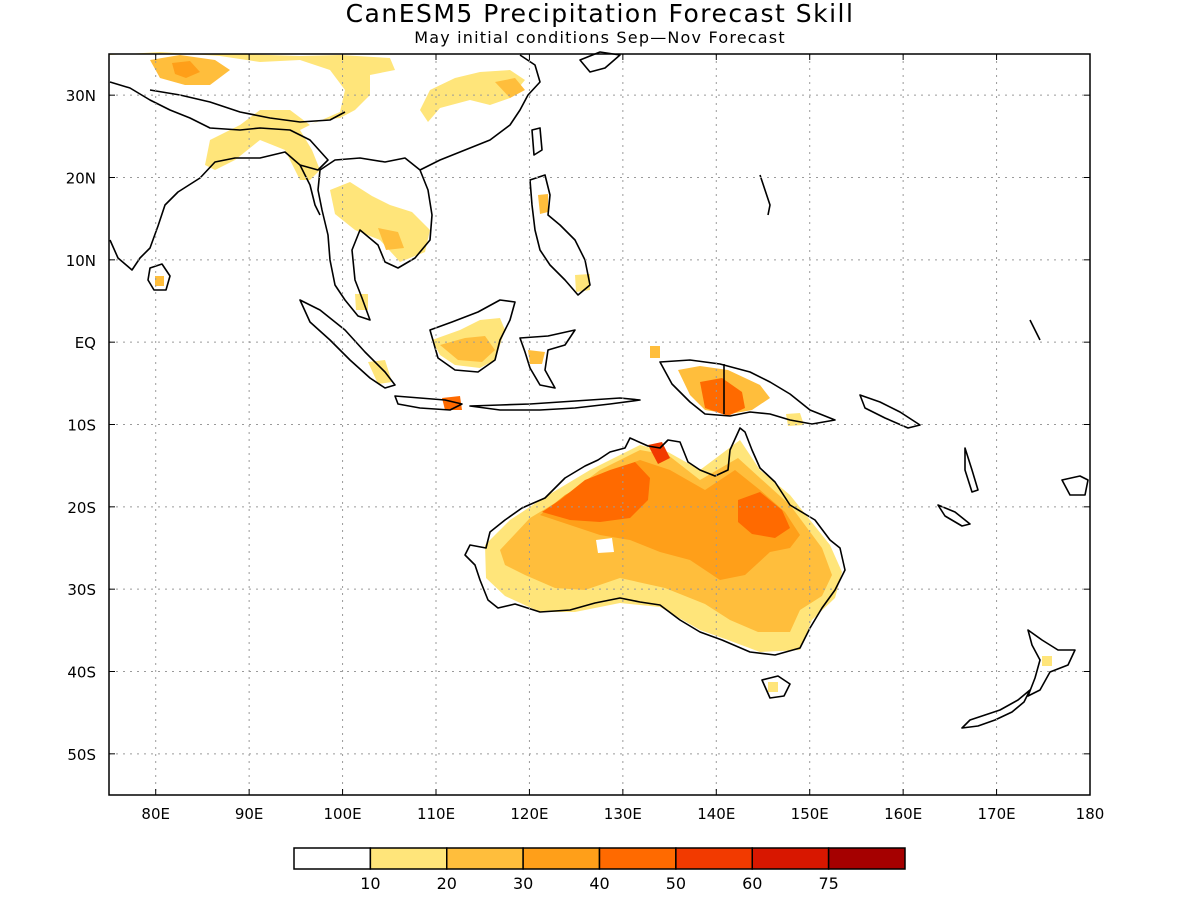 This screenshot has width=1200, height=900. I want to click on colorbar-label: 75, so click(828, 883).